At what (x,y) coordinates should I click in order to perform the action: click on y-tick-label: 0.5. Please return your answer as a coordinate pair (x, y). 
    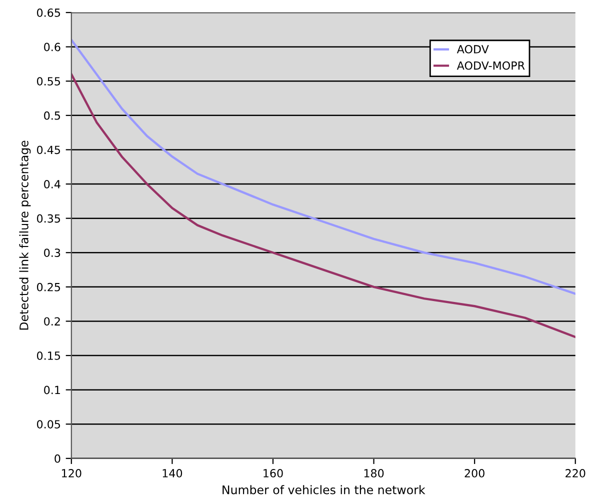
    Looking at the image, I should click on (52, 115).